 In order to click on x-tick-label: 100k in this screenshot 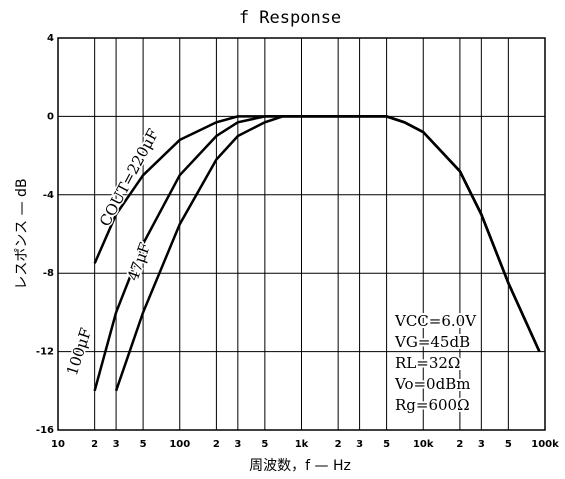, I will do `click(545, 444)`.